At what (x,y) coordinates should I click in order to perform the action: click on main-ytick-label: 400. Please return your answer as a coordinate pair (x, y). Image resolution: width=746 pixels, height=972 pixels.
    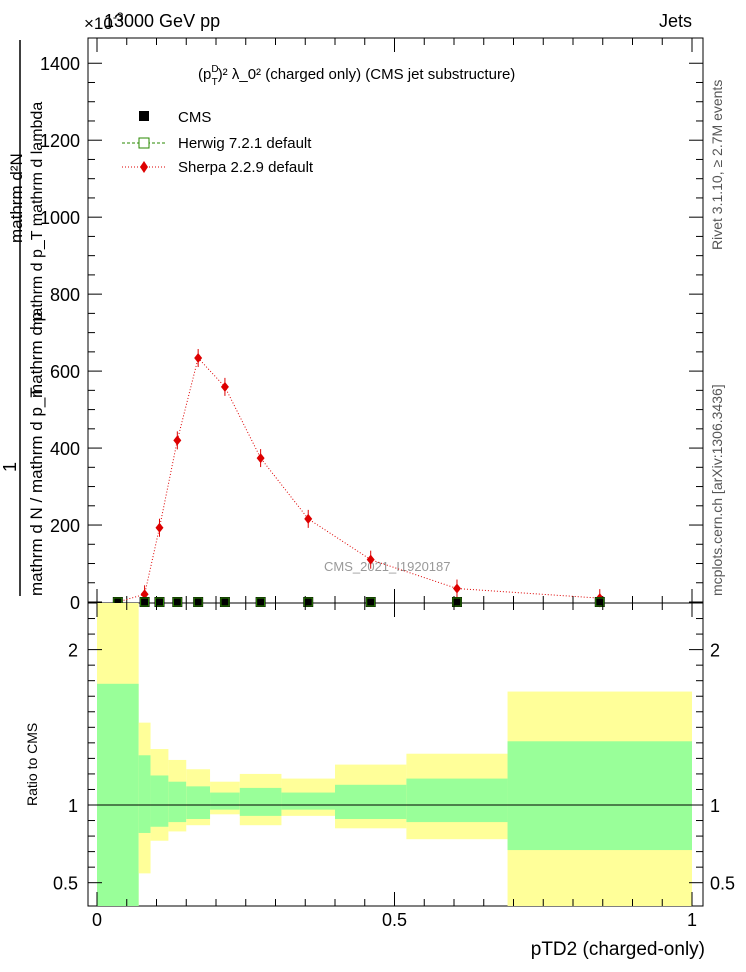
    Looking at the image, I should click on (65, 449).